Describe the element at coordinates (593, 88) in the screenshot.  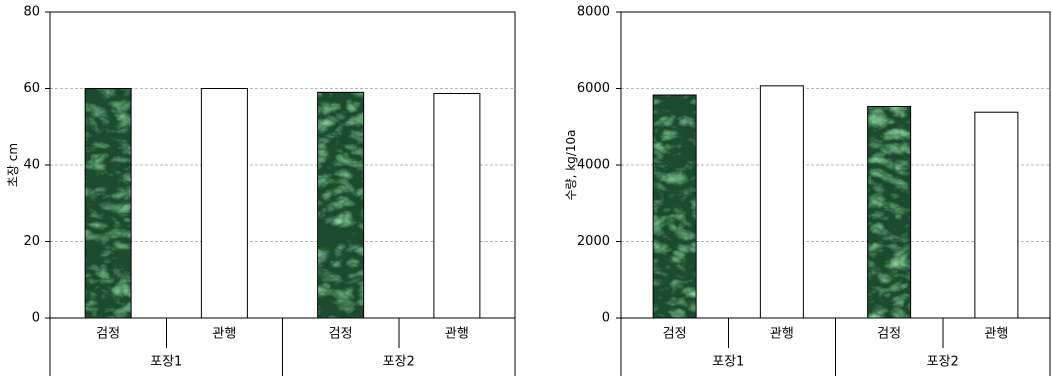
I see `y-tick-label: 6000` at that location.